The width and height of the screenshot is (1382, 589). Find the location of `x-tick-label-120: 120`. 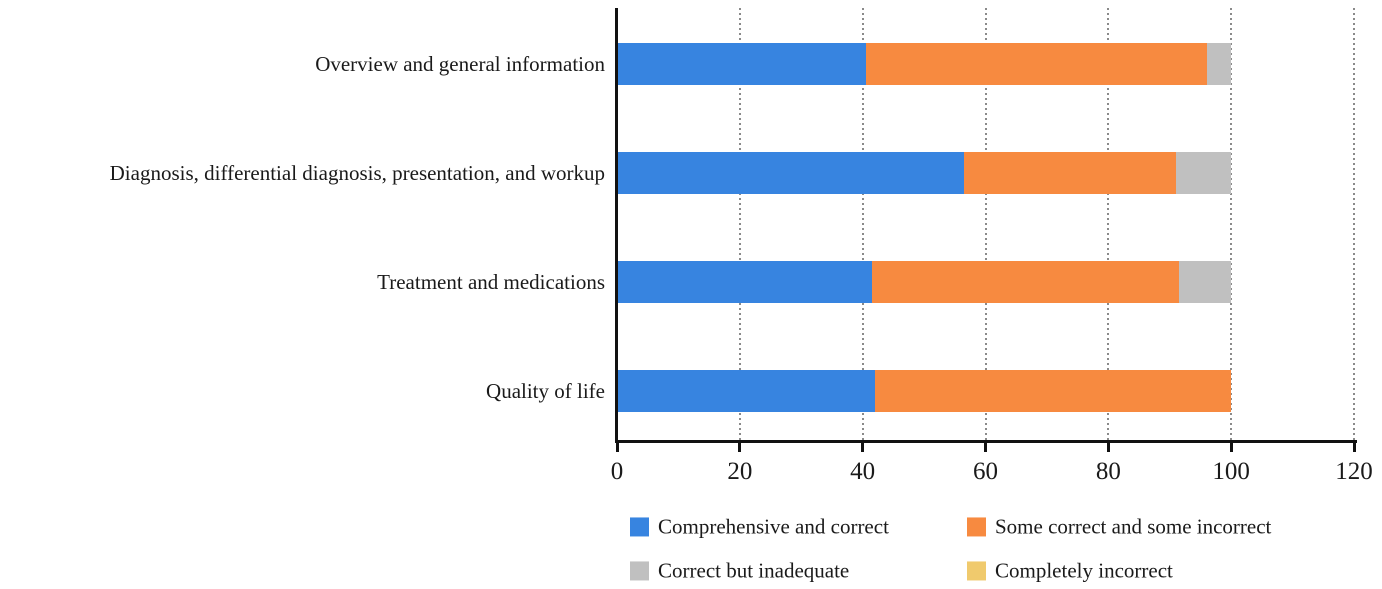

x-tick-label-120: 120 is located at coordinates (1354, 471).